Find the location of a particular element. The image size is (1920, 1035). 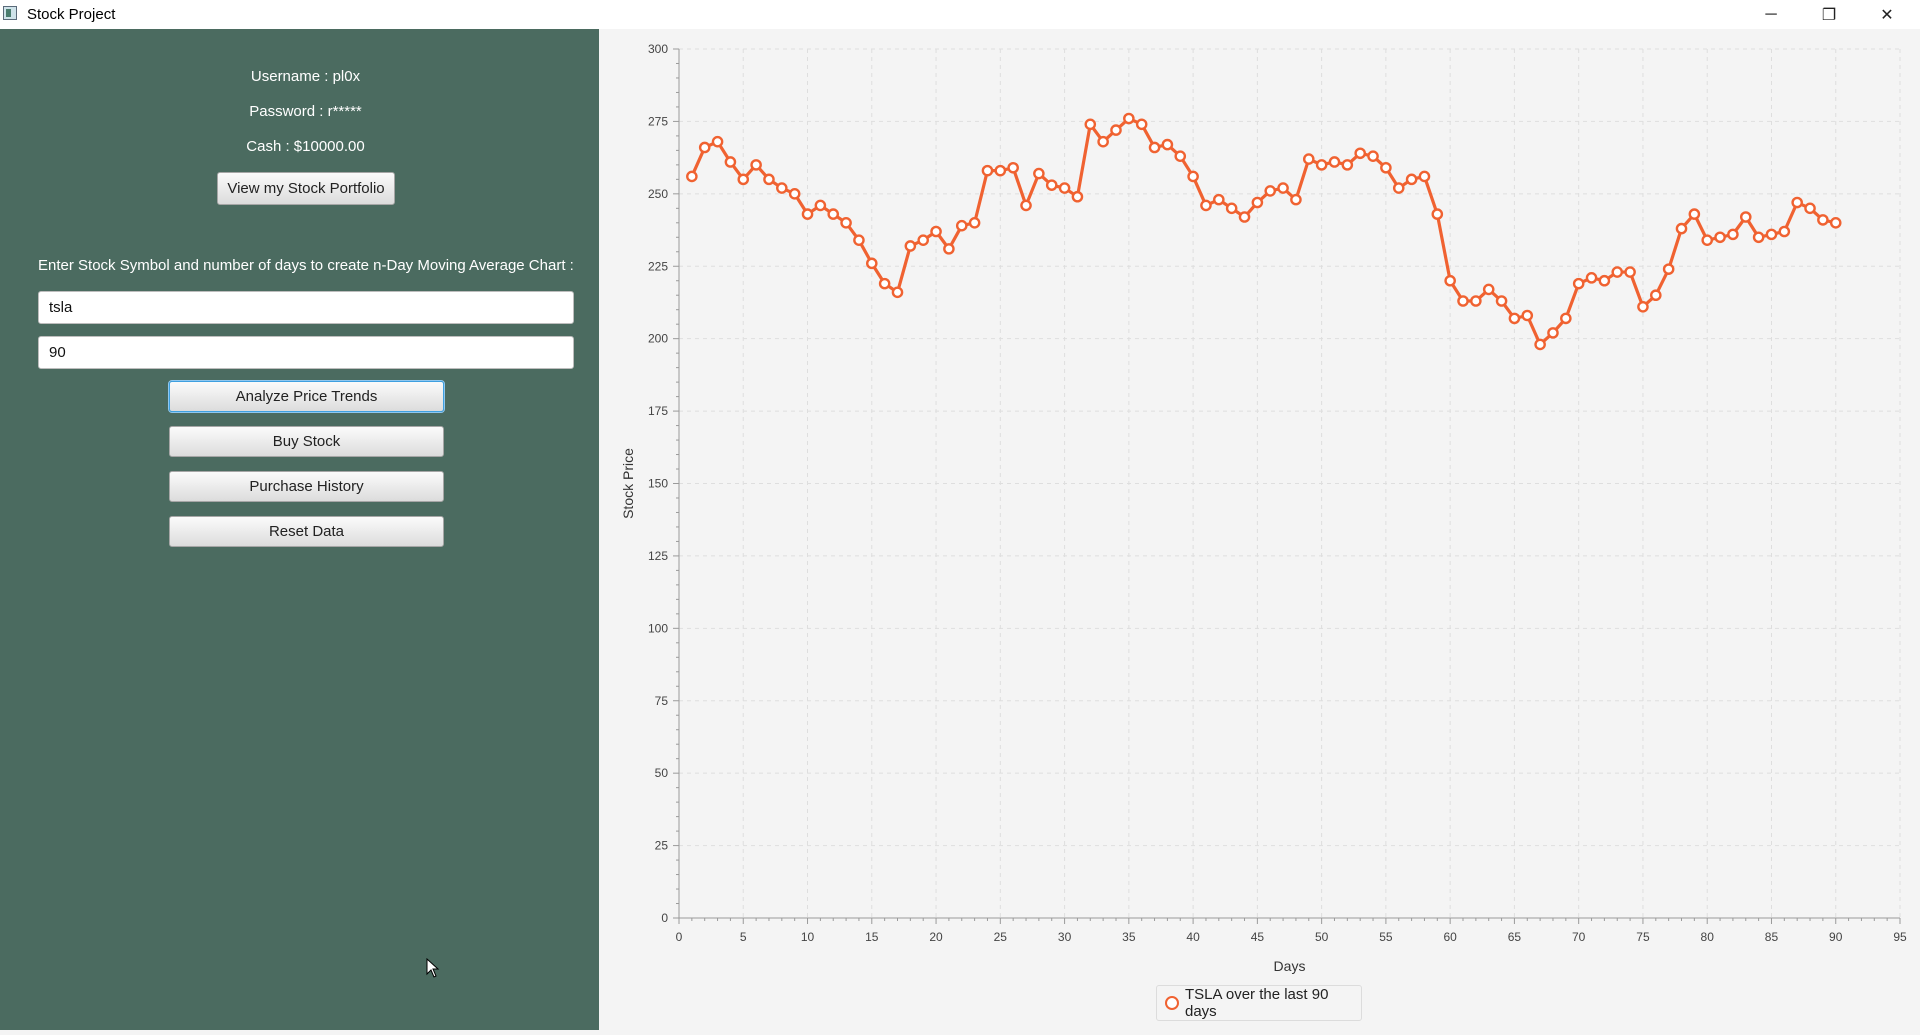

mouse-cursor-icon is located at coordinates (433, 968).